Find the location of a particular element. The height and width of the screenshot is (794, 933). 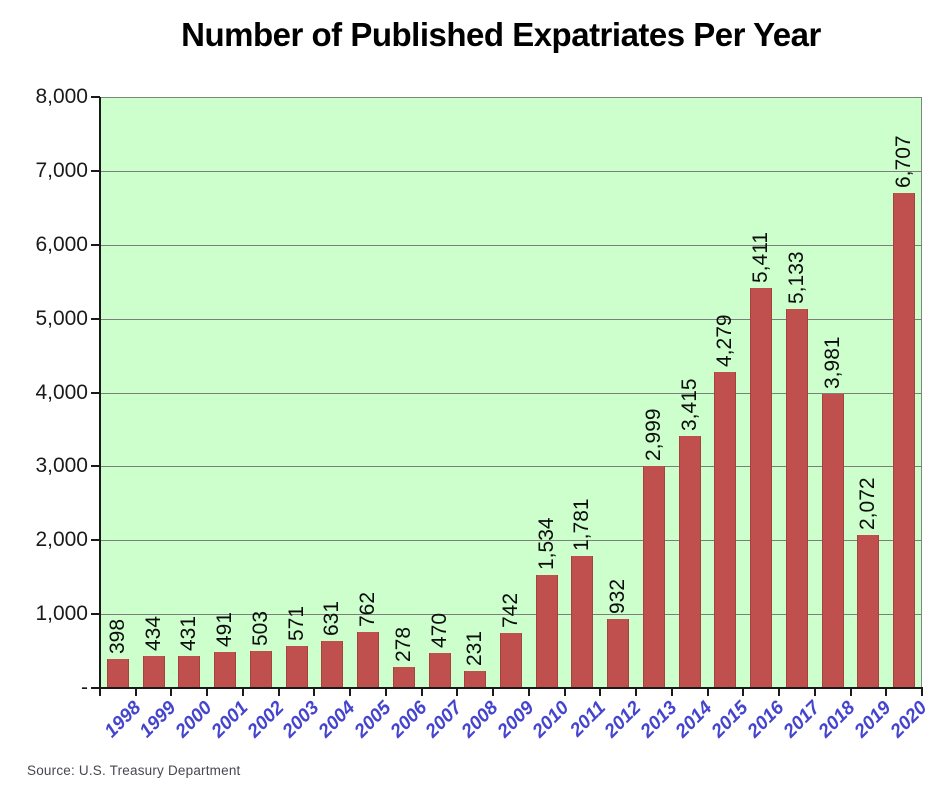

bar-value-label: 2,072 is located at coordinates (868, 503).